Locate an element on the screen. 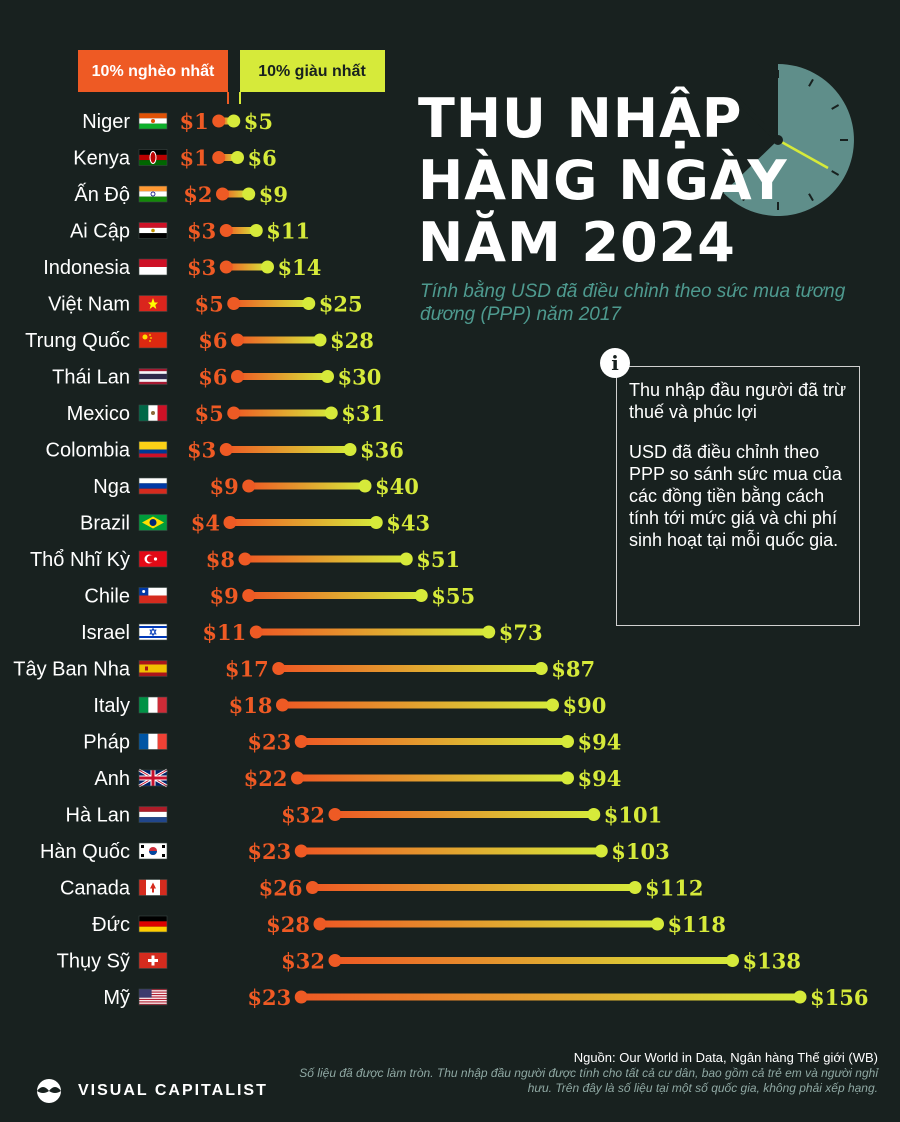 Image resolution: width=900 pixels, height=1122 pixels. france-flag is located at coordinates (153, 741).